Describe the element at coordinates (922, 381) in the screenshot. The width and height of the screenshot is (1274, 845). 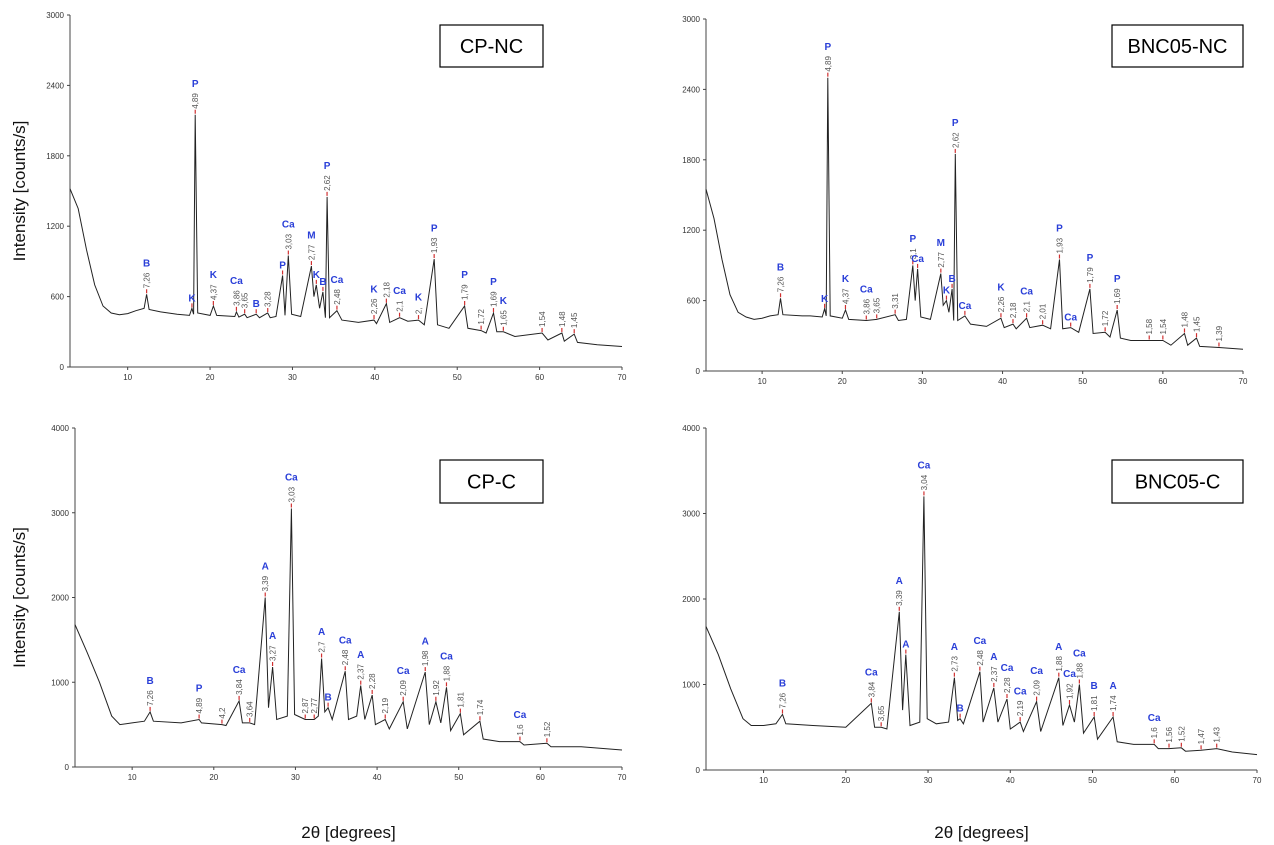
I see `x-tick-label: 30` at that location.